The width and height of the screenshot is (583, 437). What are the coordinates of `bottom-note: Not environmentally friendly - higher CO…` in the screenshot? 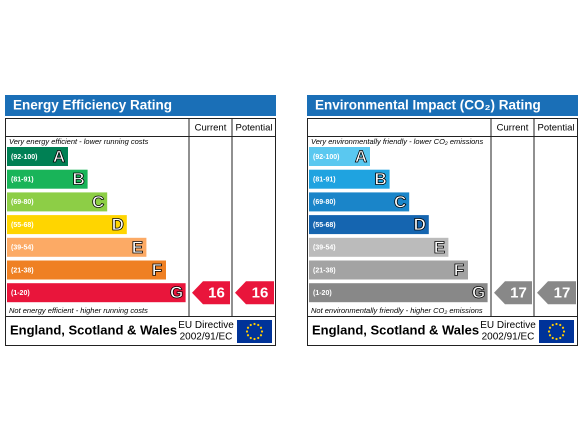 It's located at (397, 310).